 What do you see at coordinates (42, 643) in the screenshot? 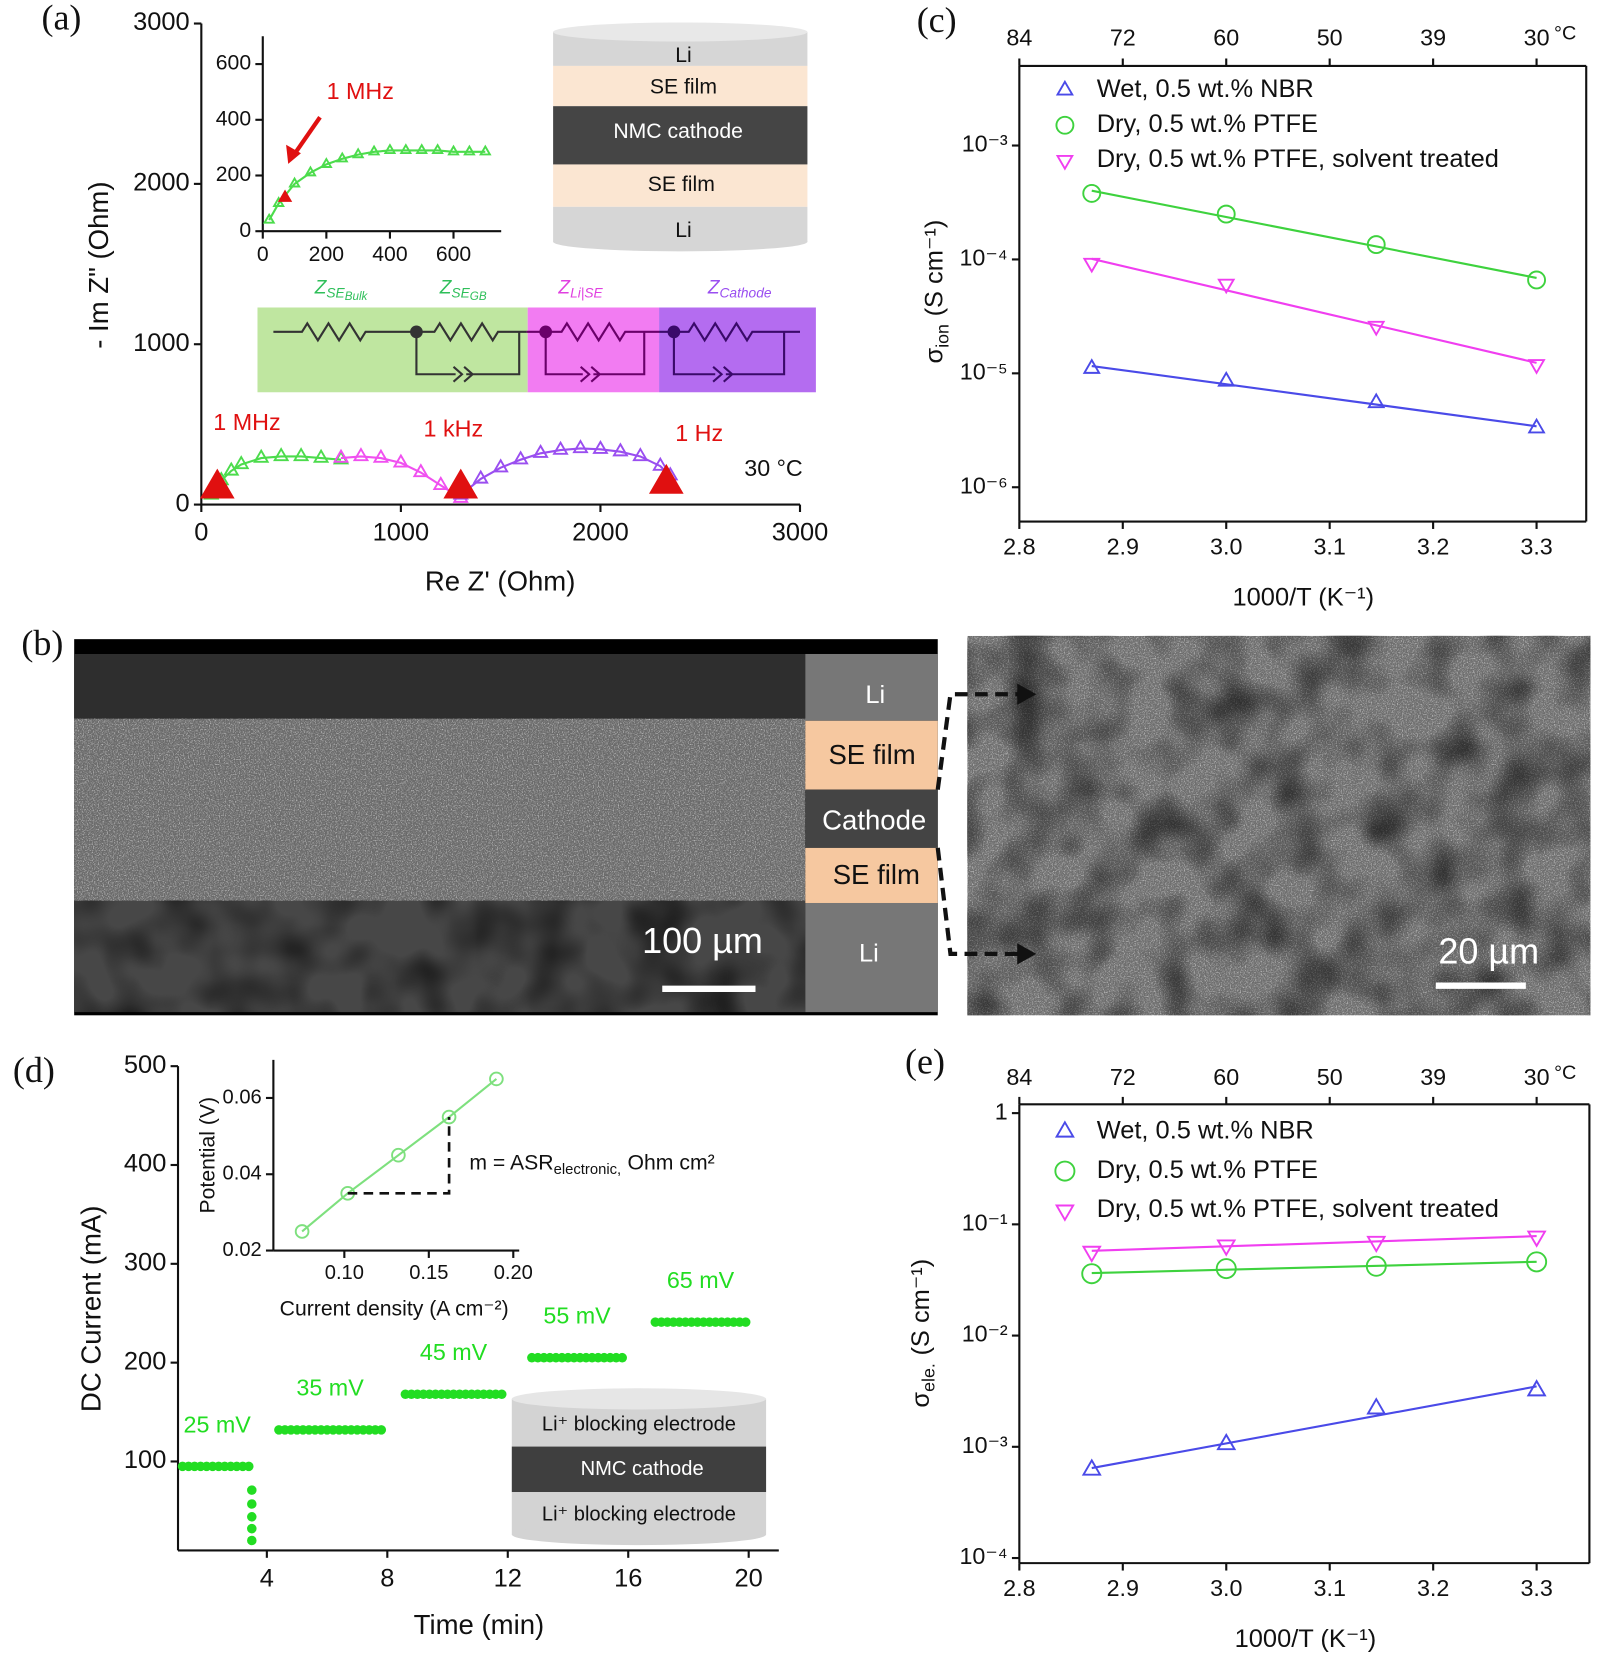
I see `panel-label: (b)` at bounding box center [42, 643].